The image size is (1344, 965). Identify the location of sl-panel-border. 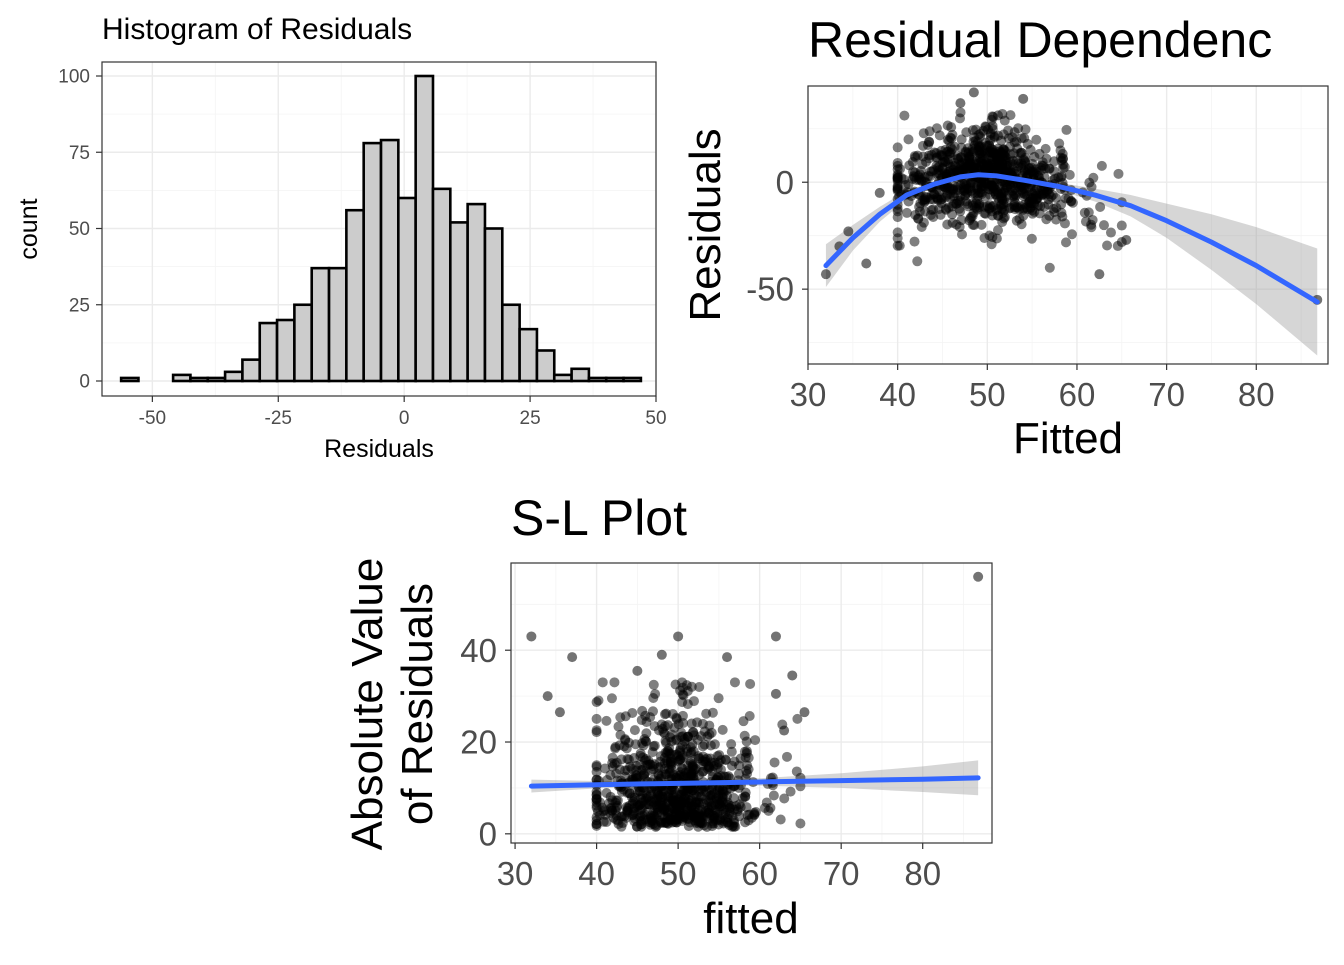
(751, 703).